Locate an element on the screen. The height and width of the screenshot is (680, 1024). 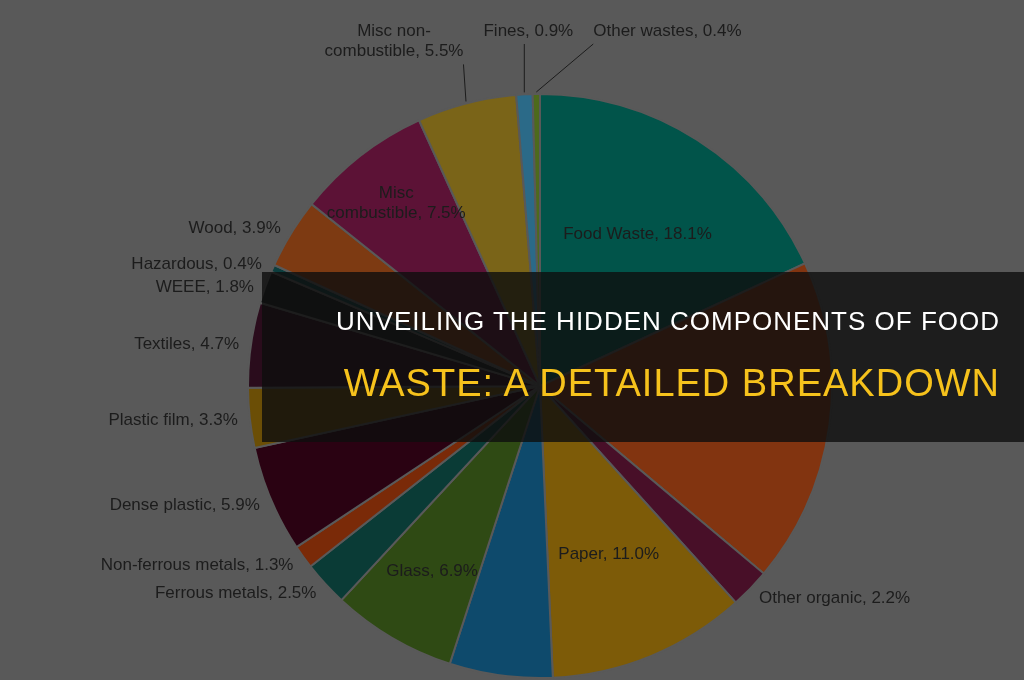
slice-label: Plastic film, 3.3% is located at coordinates (173, 420).